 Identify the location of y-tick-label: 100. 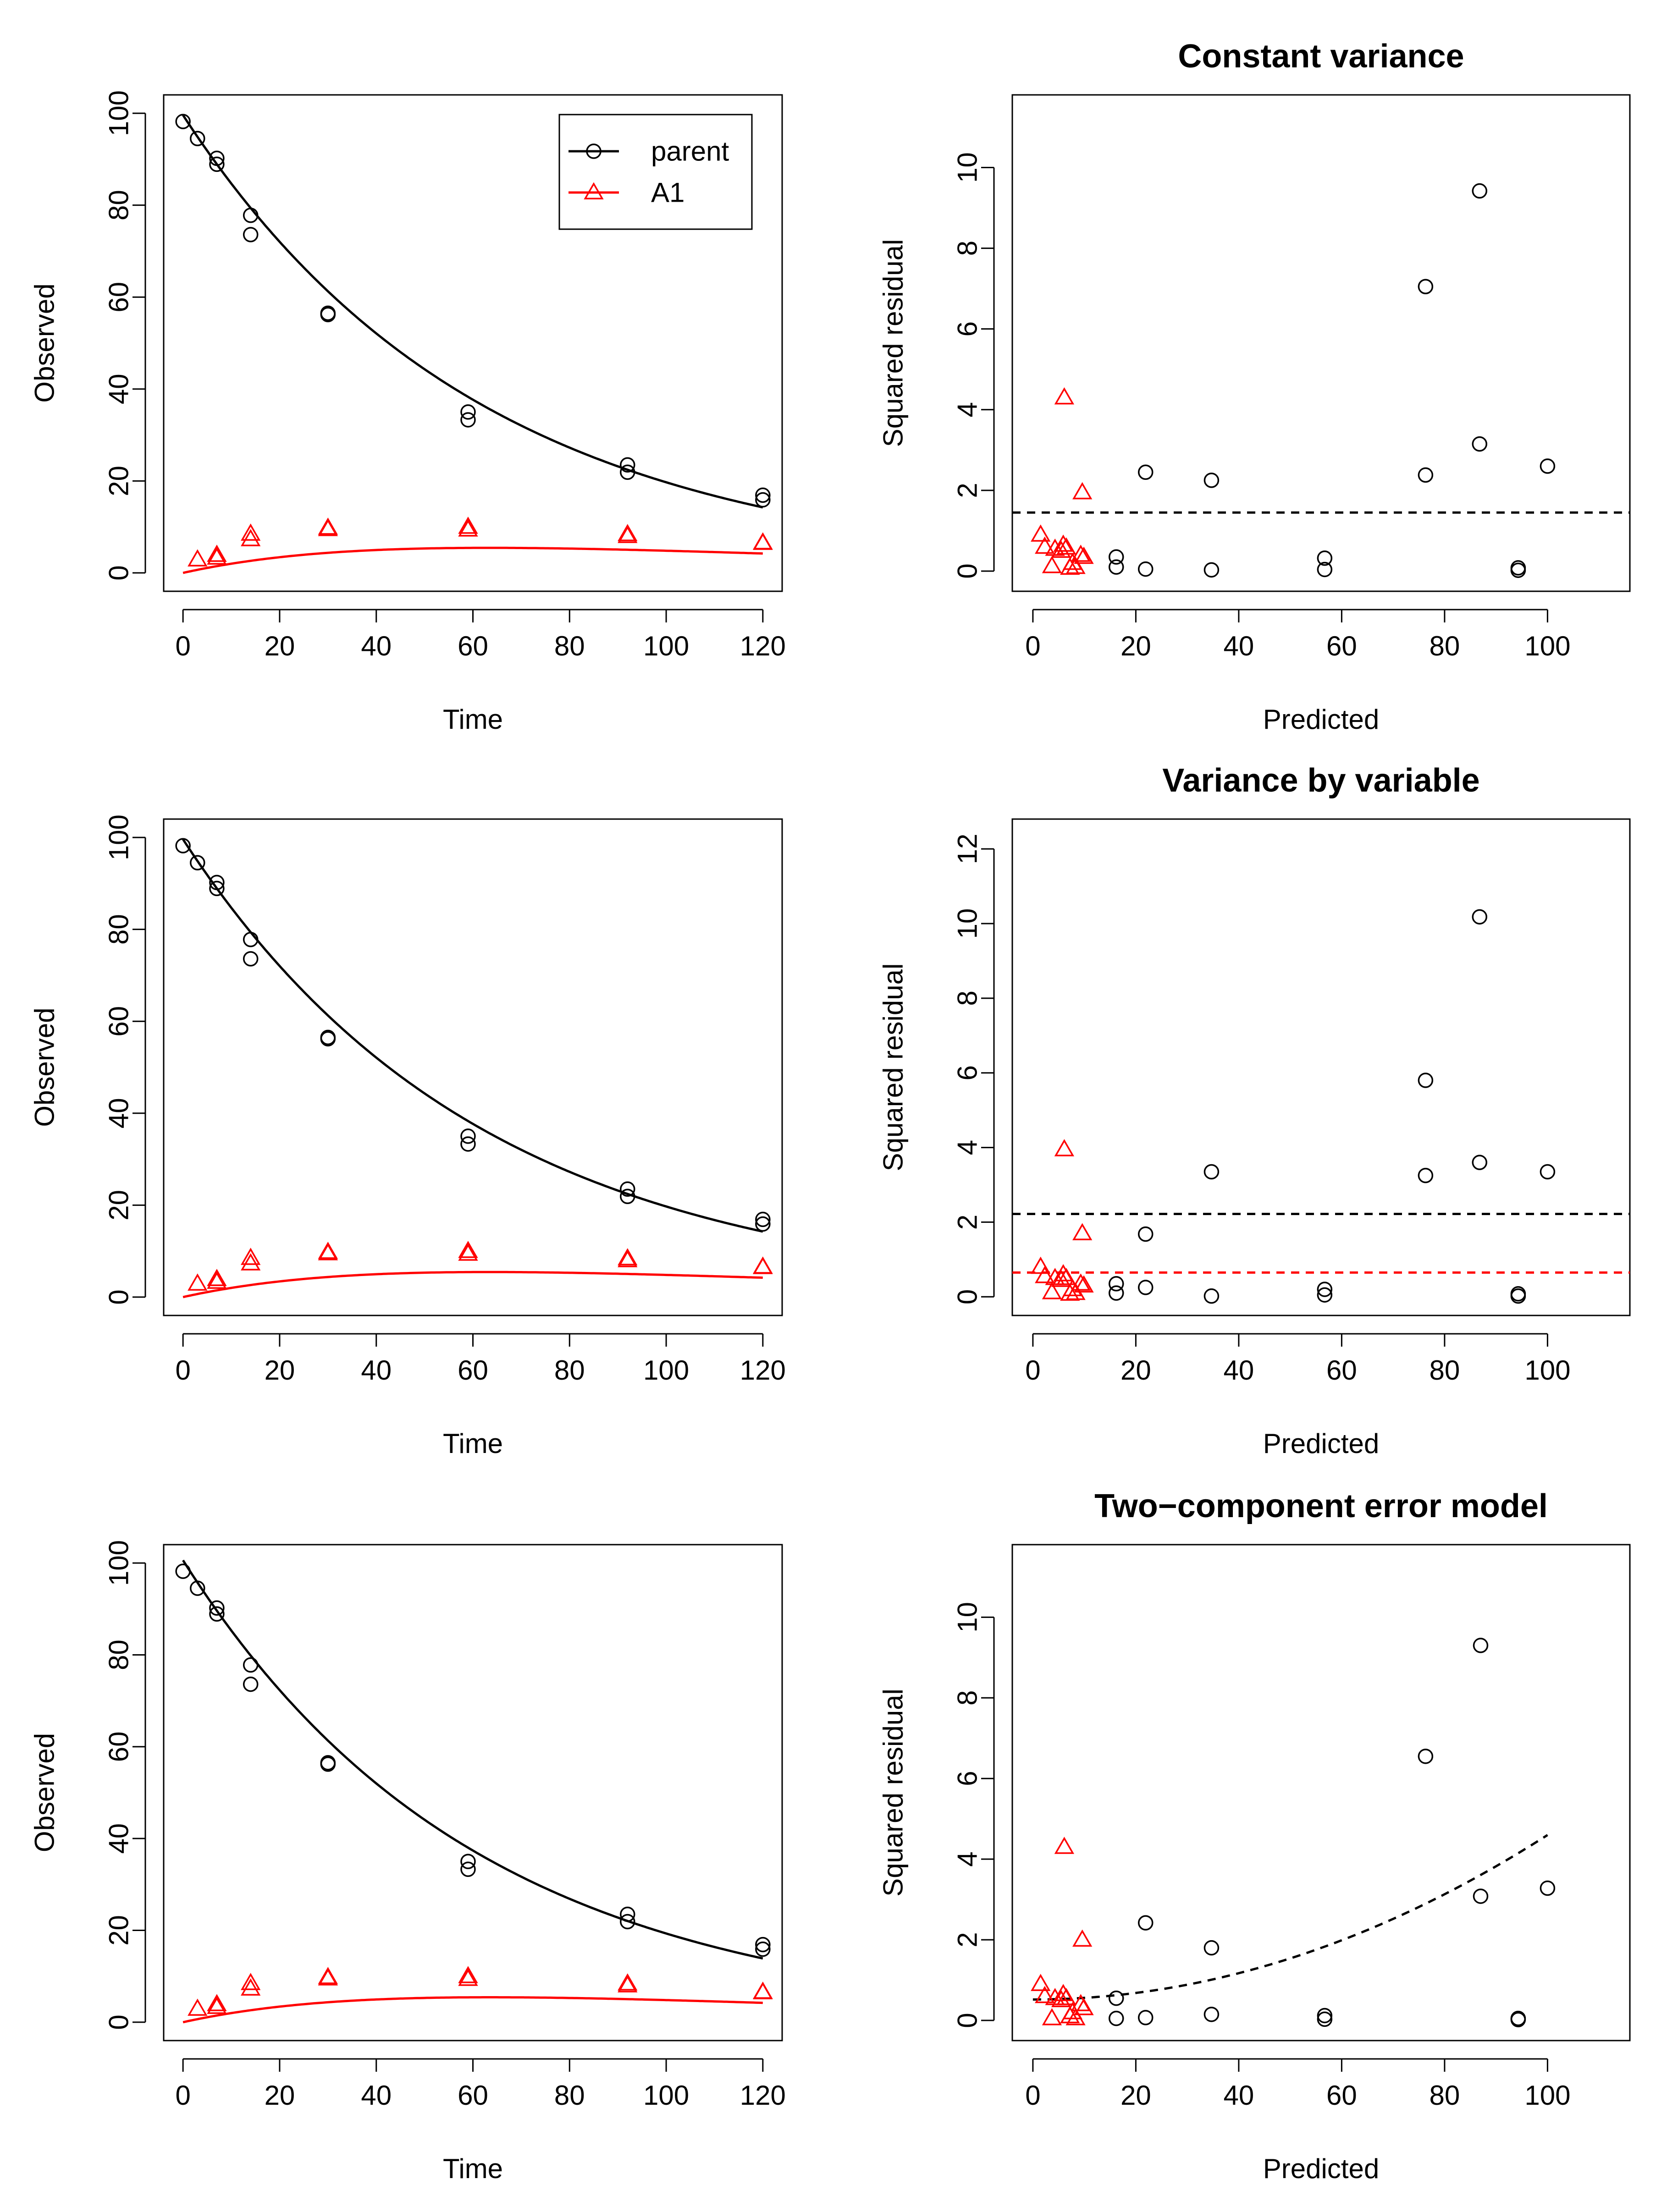
(119, 837).